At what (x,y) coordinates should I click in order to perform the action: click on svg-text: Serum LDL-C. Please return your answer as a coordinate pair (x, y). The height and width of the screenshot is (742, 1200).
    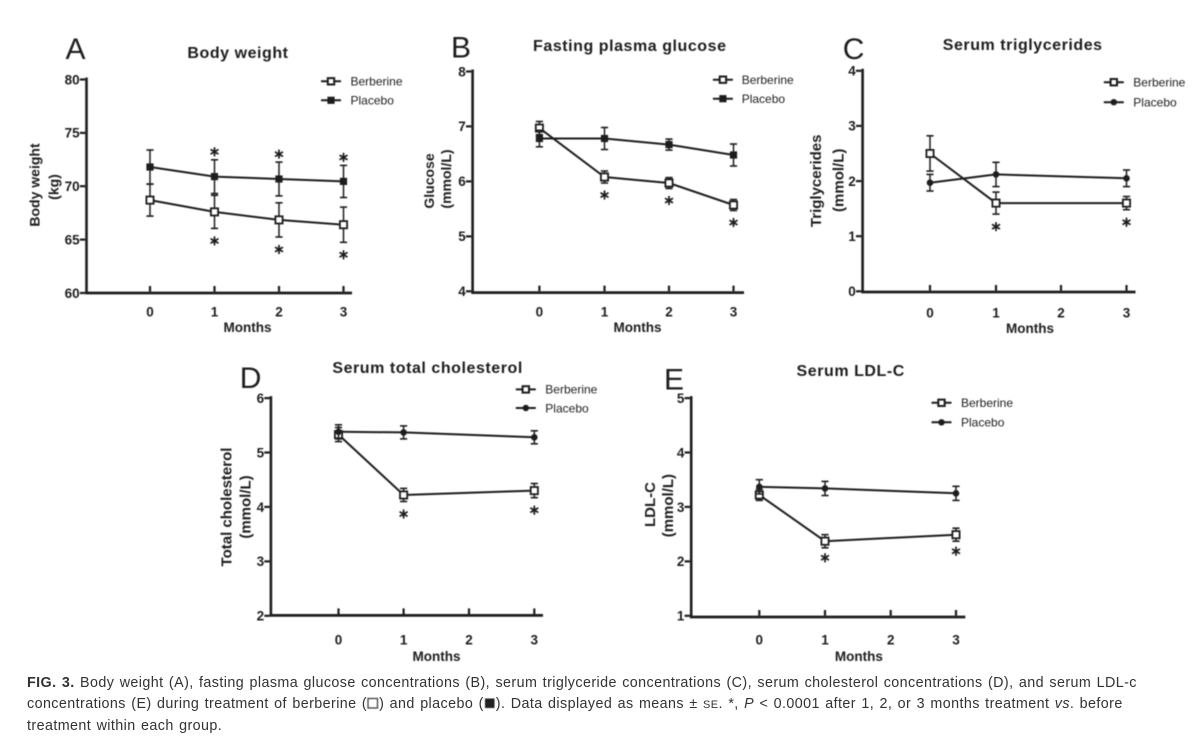
    Looking at the image, I should click on (851, 371).